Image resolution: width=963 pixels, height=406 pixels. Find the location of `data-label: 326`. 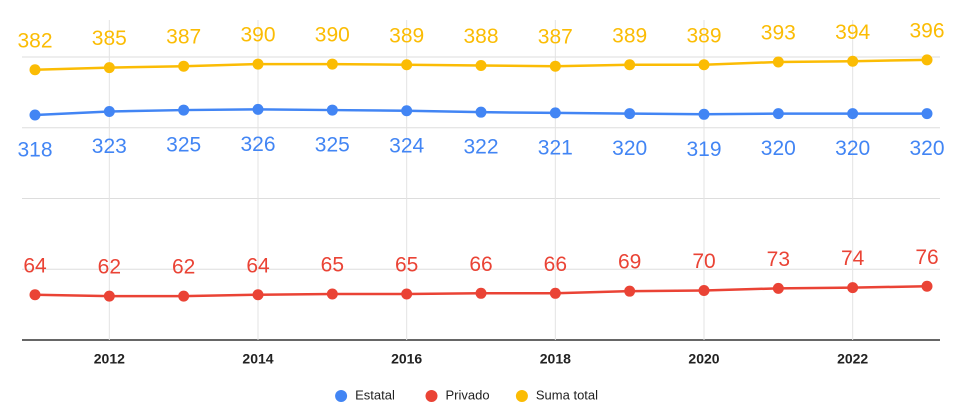

data-label: 326 is located at coordinates (257, 144).